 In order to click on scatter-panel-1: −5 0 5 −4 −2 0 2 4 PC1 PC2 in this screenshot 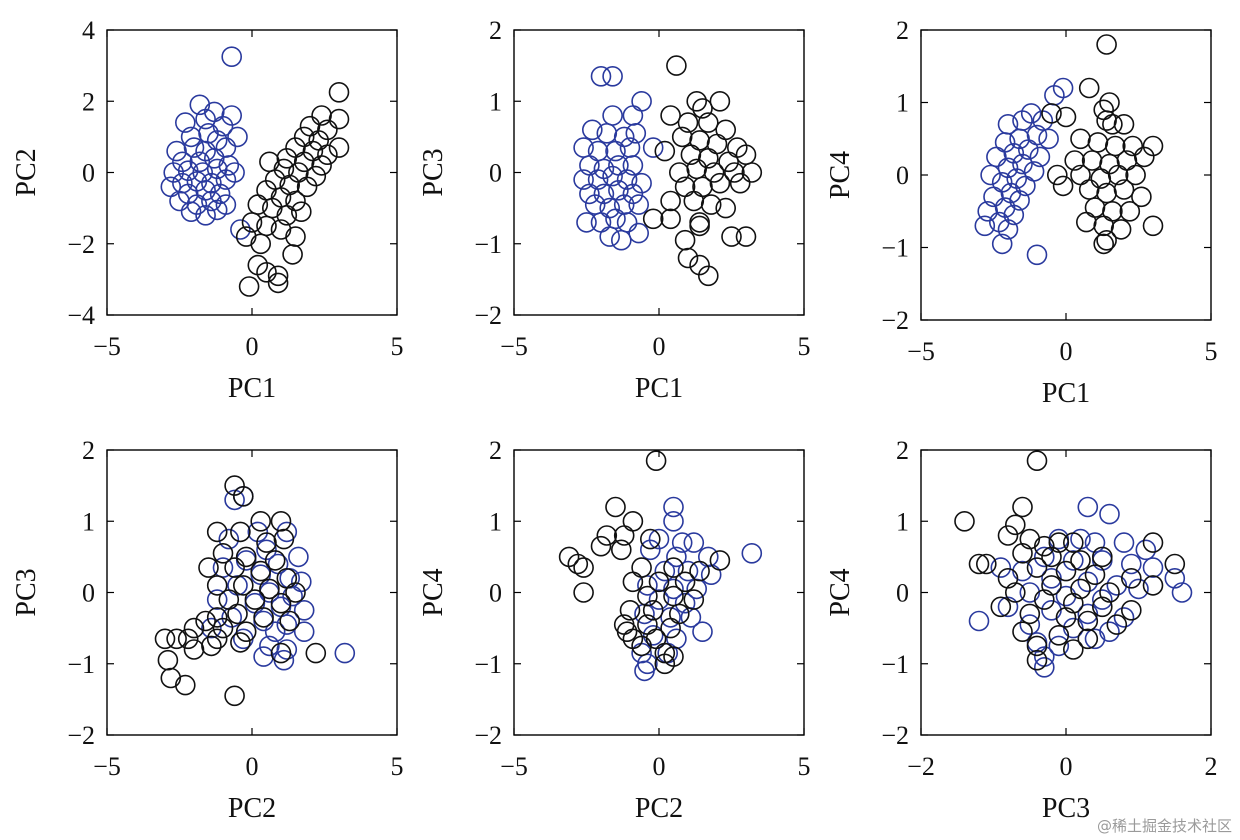, I will do `click(207, 210)`.